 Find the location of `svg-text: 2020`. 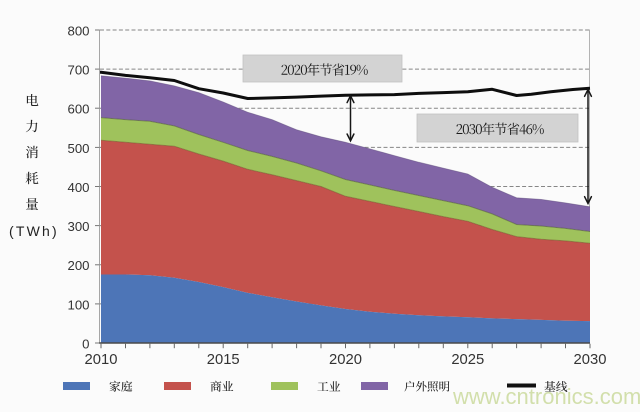

svg-text: 2020 is located at coordinates (345, 360).